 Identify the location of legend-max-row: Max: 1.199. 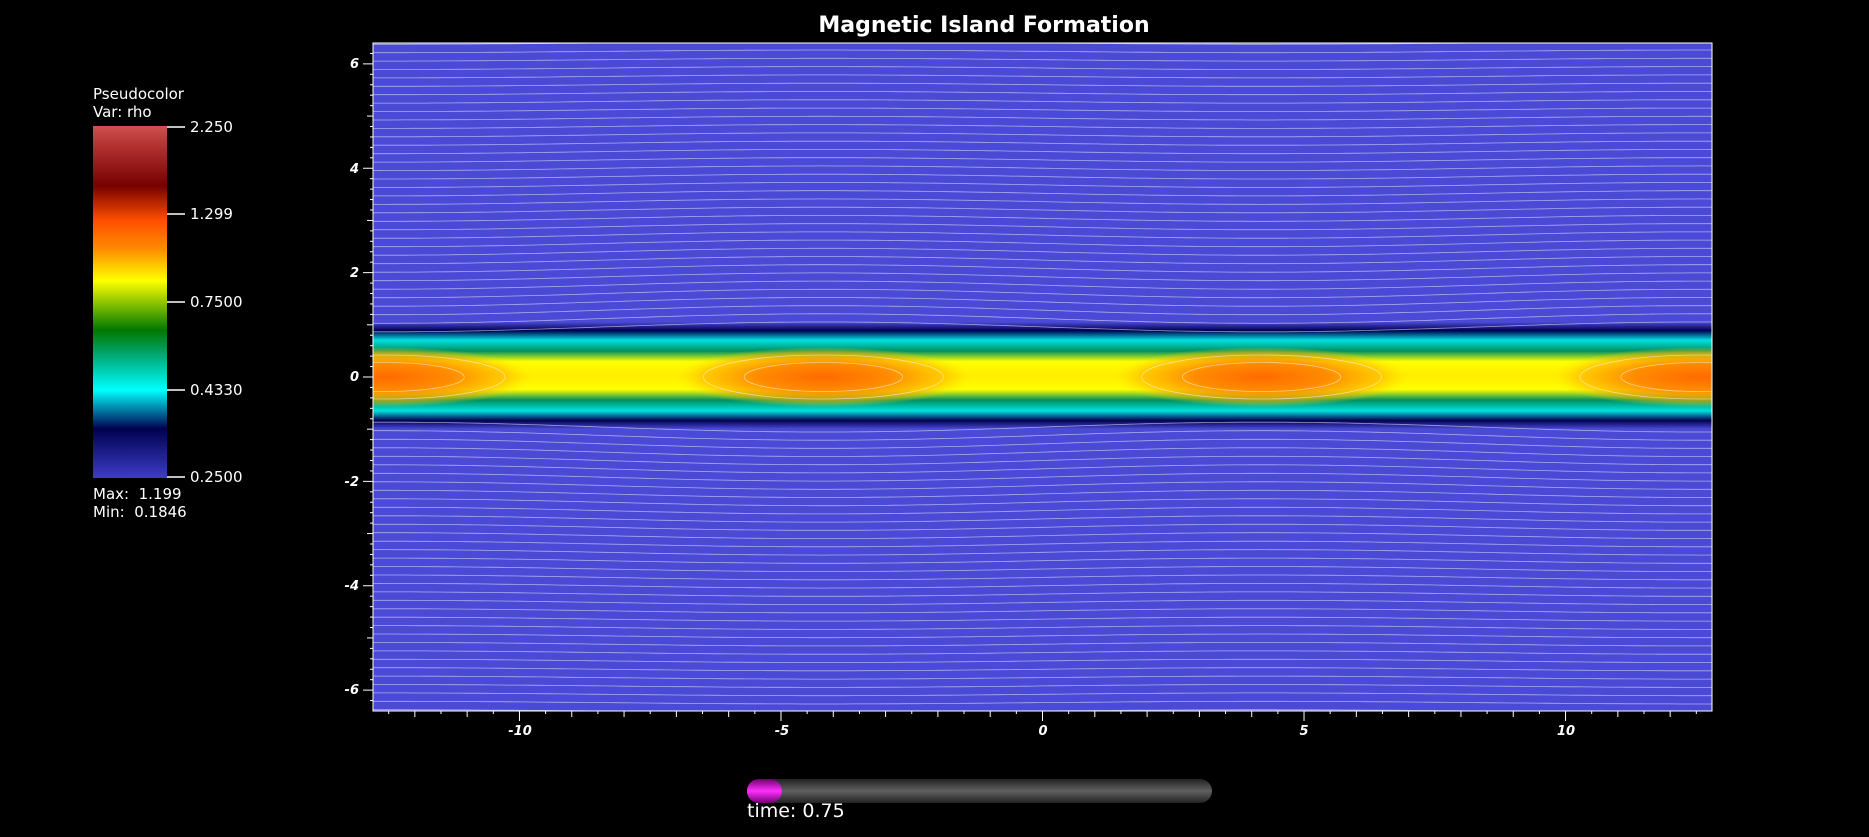
(140, 494).